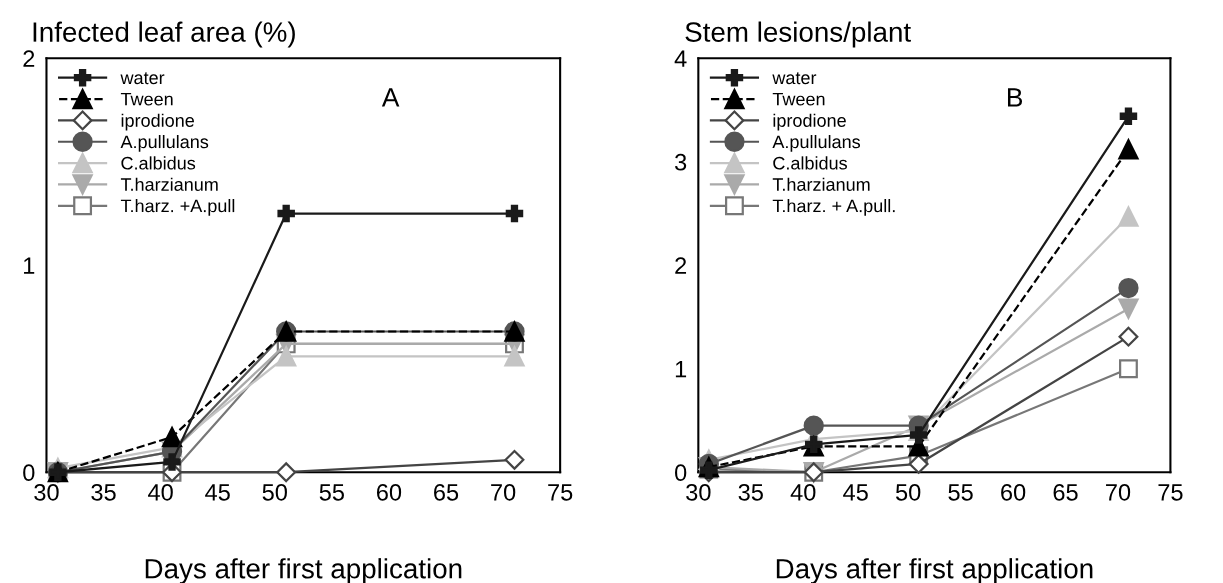 Image resolution: width=1223 pixels, height=583 pixels. Describe the element at coordinates (680, 58) in the screenshot. I see `y-tick-label: 4` at that location.